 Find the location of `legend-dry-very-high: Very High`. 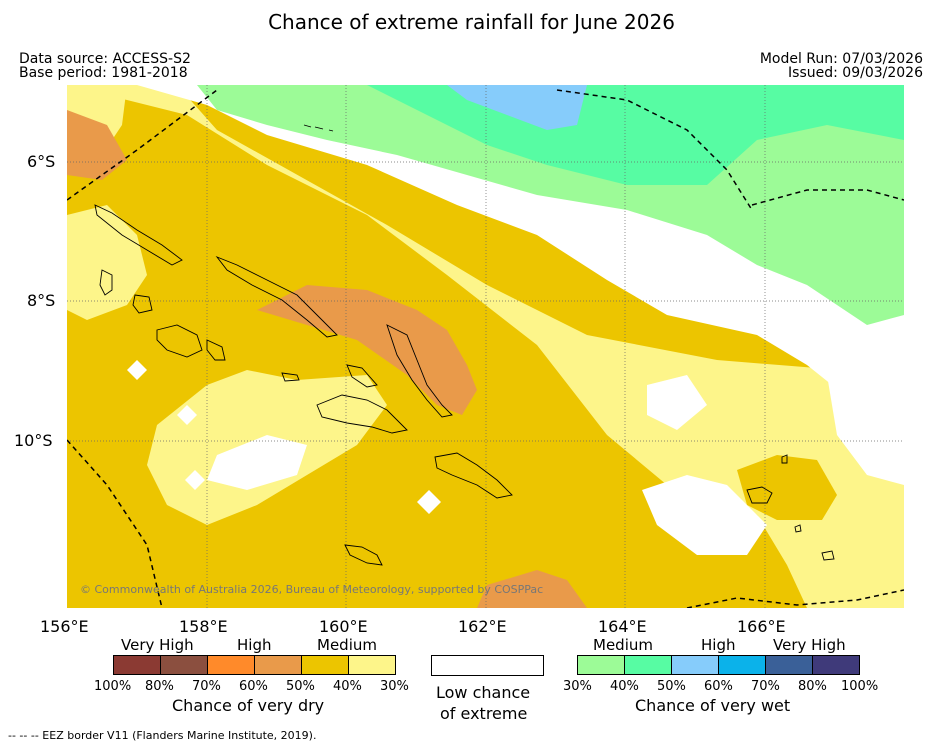

legend-dry-very-high: Very High is located at coordinates (157, 645).